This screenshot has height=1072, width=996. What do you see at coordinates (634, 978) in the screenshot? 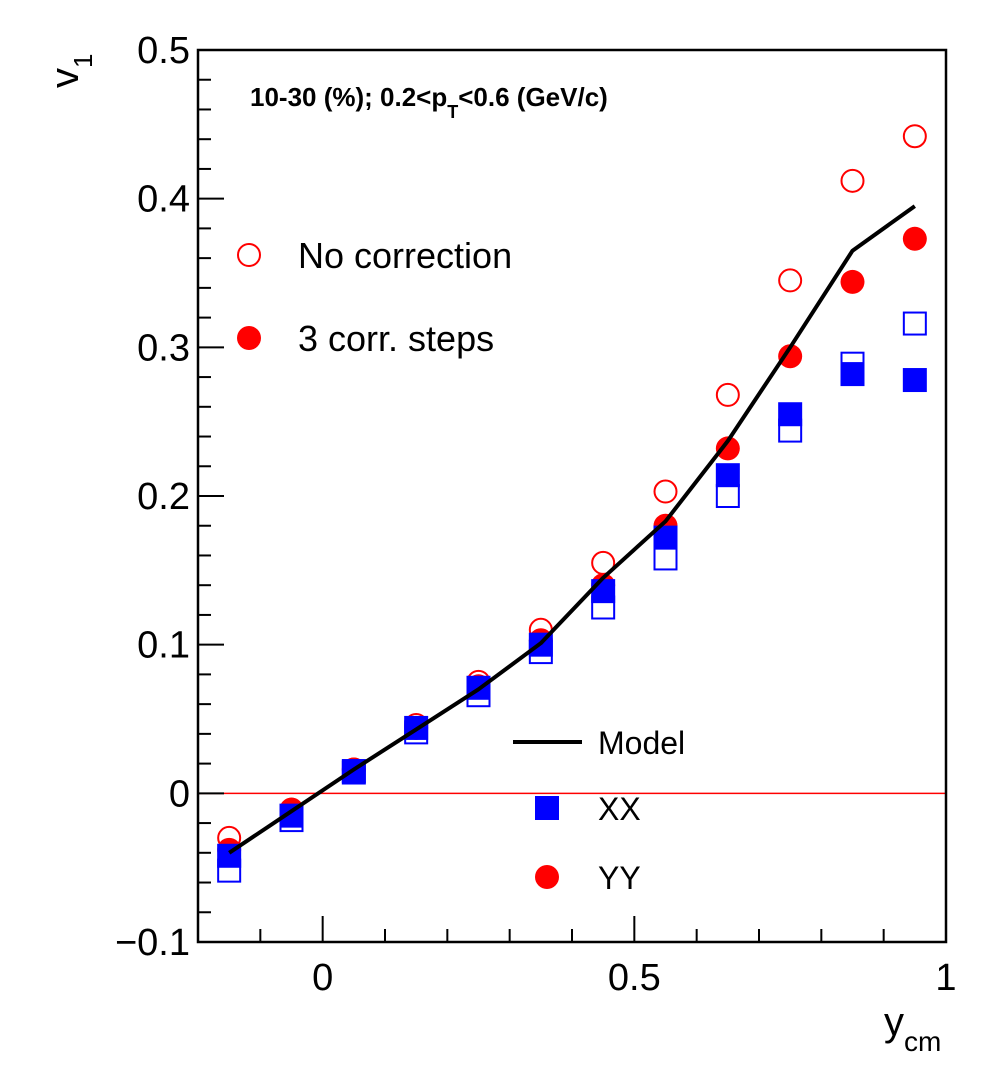
I see `x-tick-label: 0.5` at bounding box center [634, 978].